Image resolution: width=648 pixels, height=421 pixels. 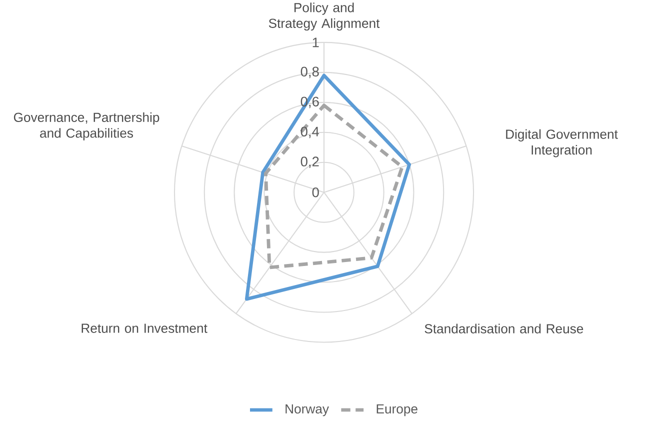 I want to click on spoke-label: Digital Government Integration, so click(x=562, y=143).